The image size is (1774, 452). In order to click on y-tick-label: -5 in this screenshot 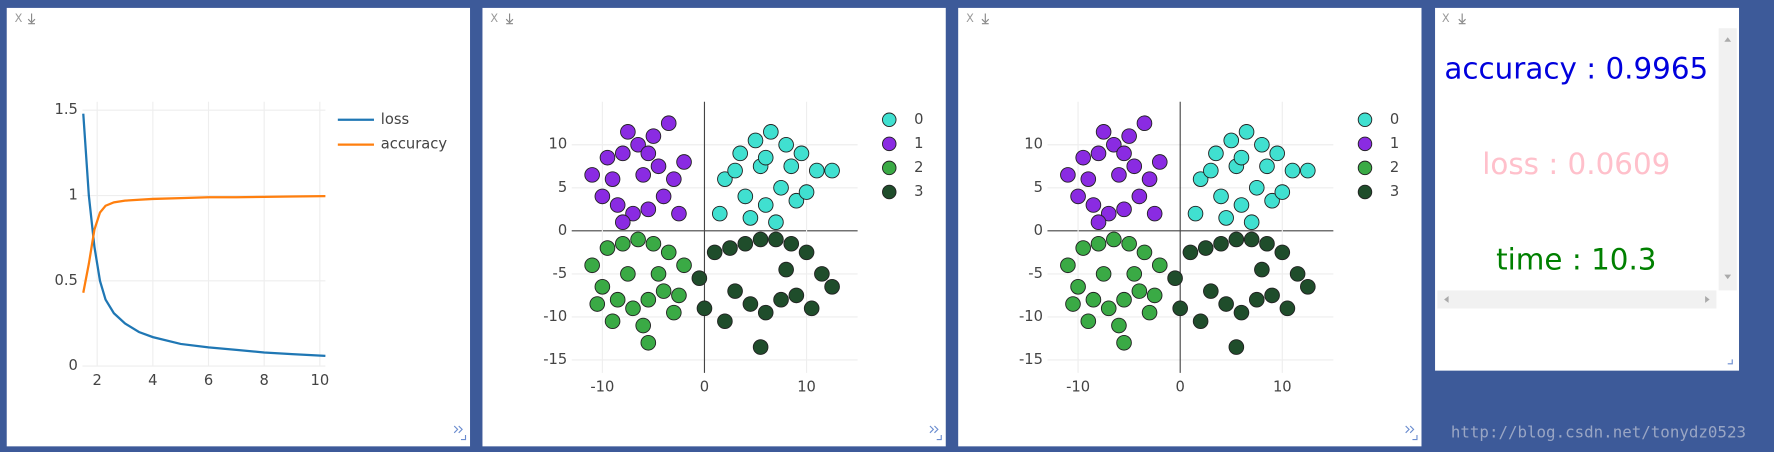, I will do `click(560, 273)`.